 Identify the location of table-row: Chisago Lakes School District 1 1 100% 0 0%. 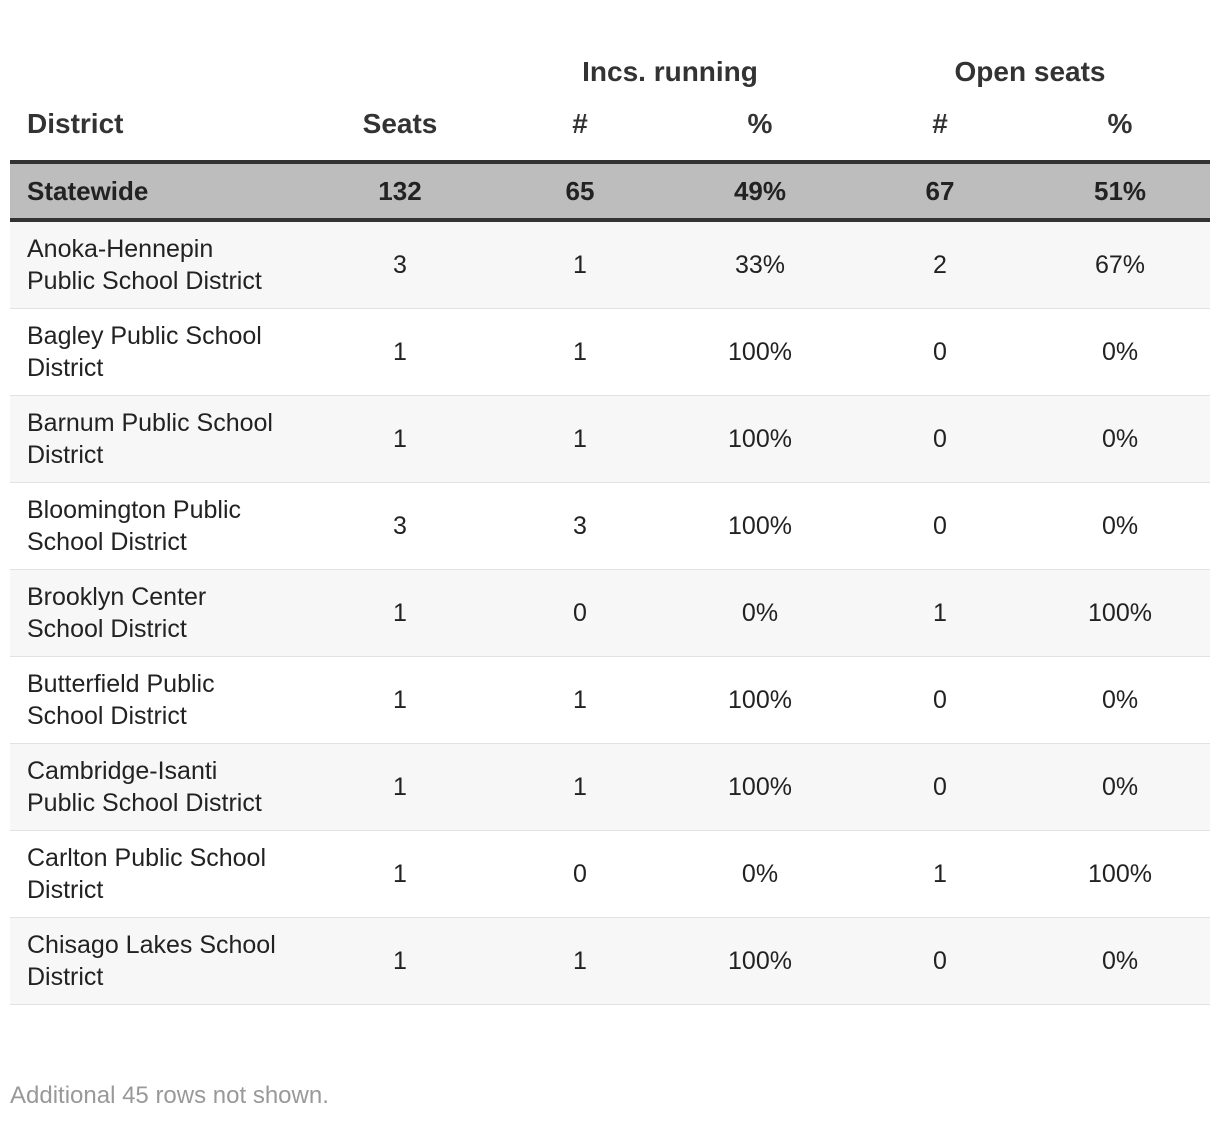
(610, 961).